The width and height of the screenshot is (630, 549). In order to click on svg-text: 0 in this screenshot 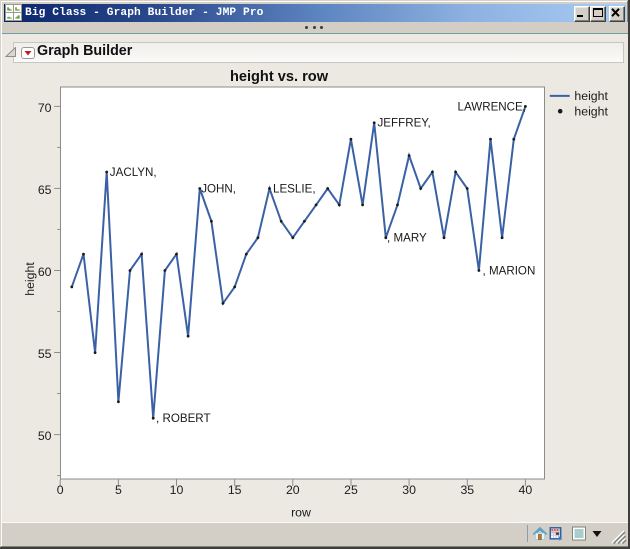, I will do `click(60, 490)`.